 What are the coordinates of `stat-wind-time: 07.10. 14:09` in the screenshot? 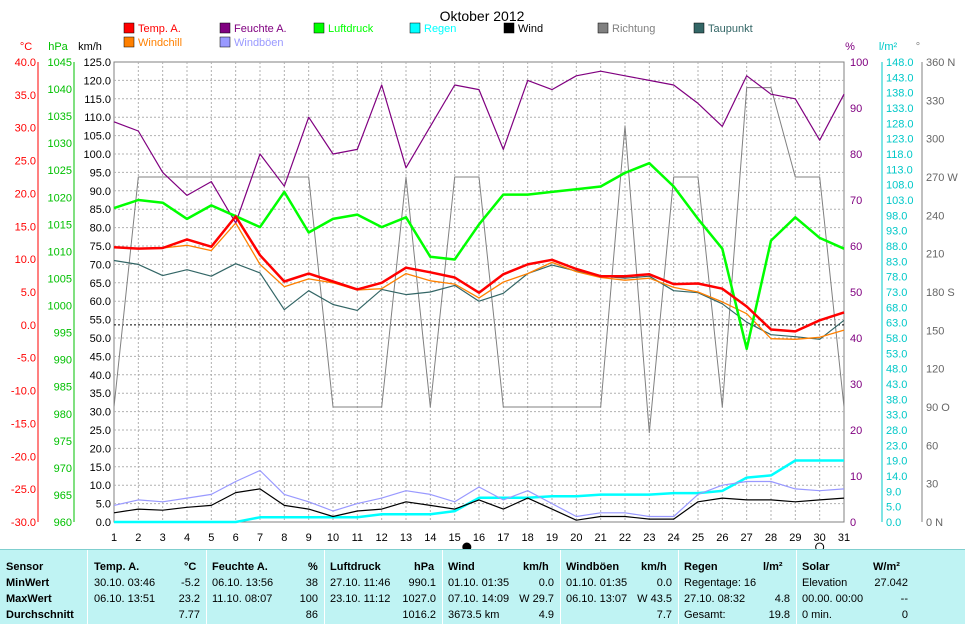 It's located at (479, 599).